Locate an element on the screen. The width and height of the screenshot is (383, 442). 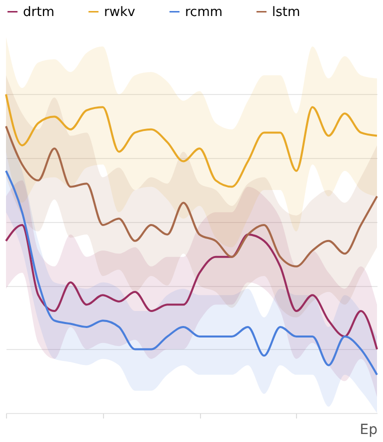
legend-label: drtm is located at coordinates (38, 12).